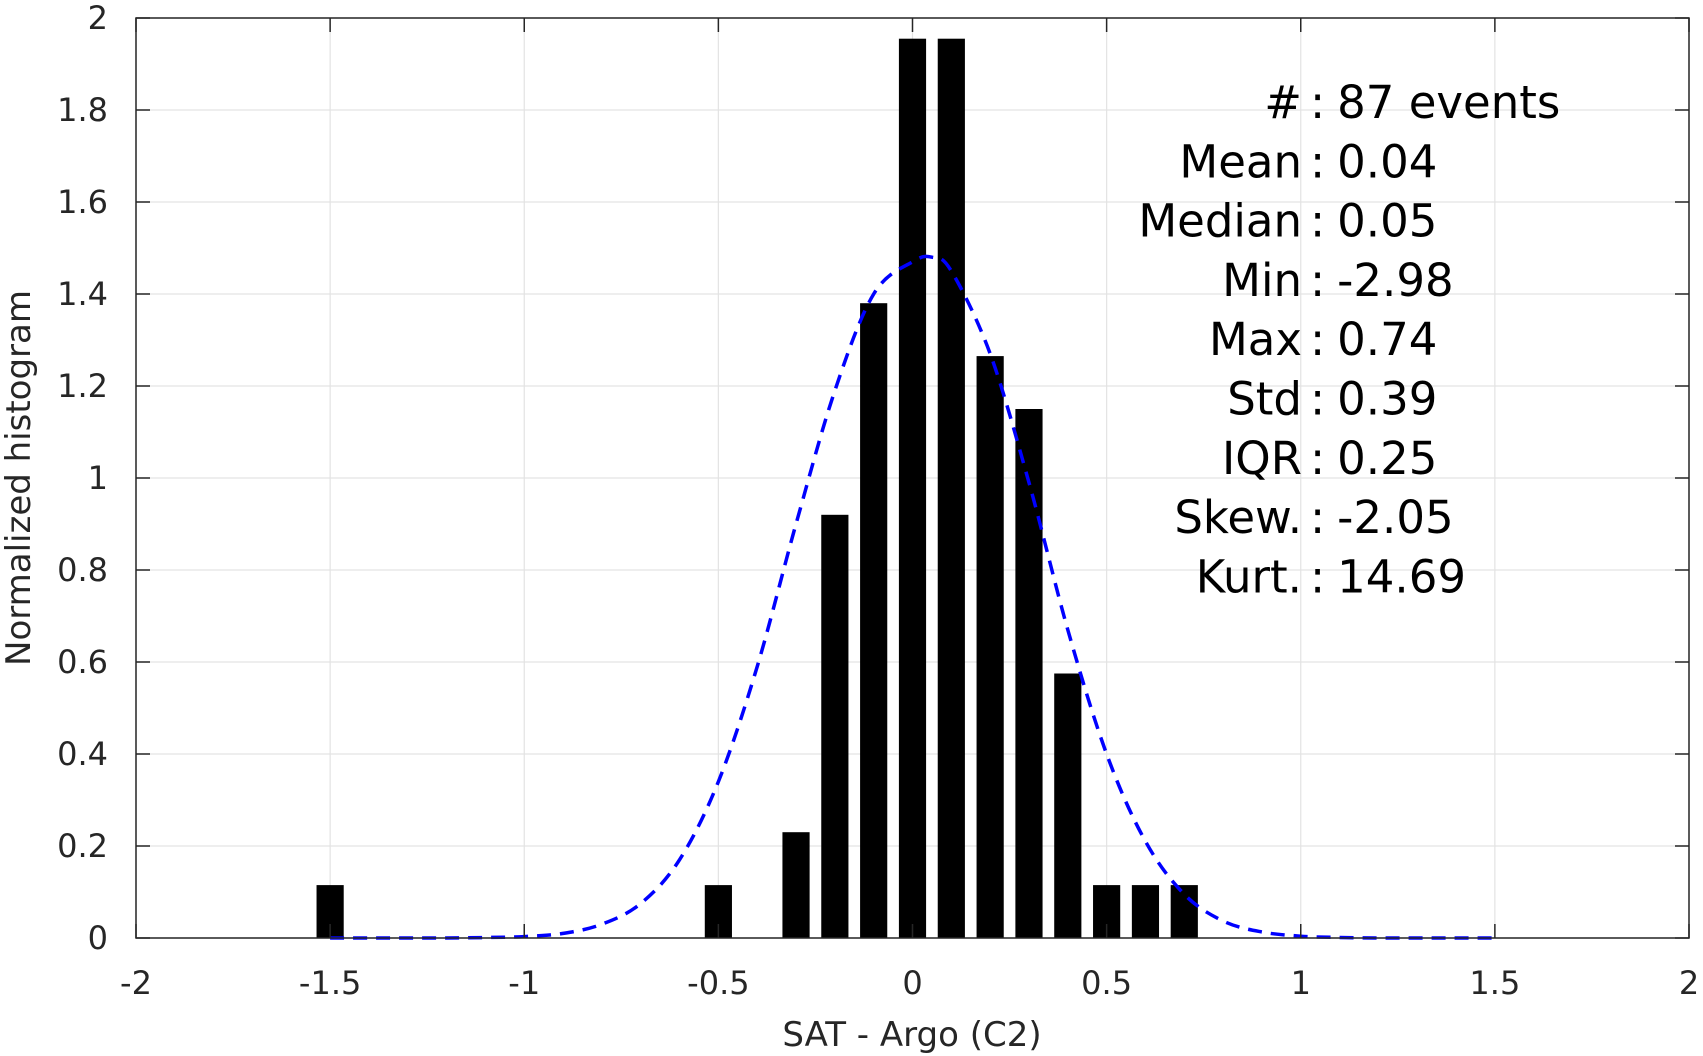 The image size is (1703, 1056). I want to click on stat-number: 0.04, so click(1387, 161).